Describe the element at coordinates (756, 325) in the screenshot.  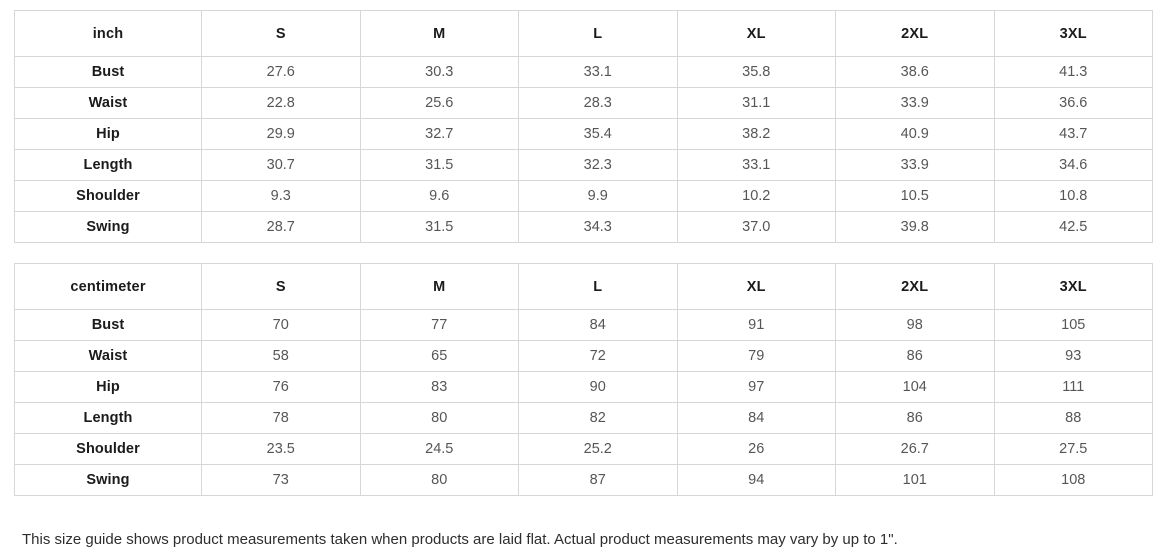
I see `measure-value: 91` at that location.